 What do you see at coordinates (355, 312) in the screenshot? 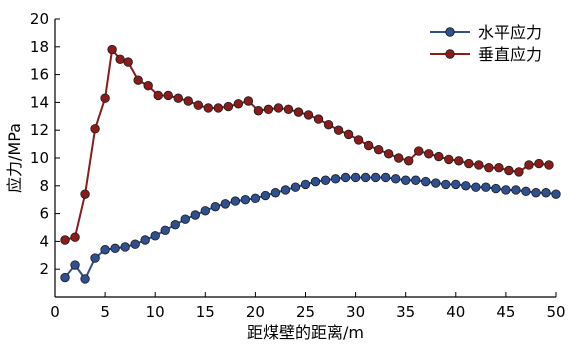
I see `x-tick-label: 30` at bounding box center [355, 312].